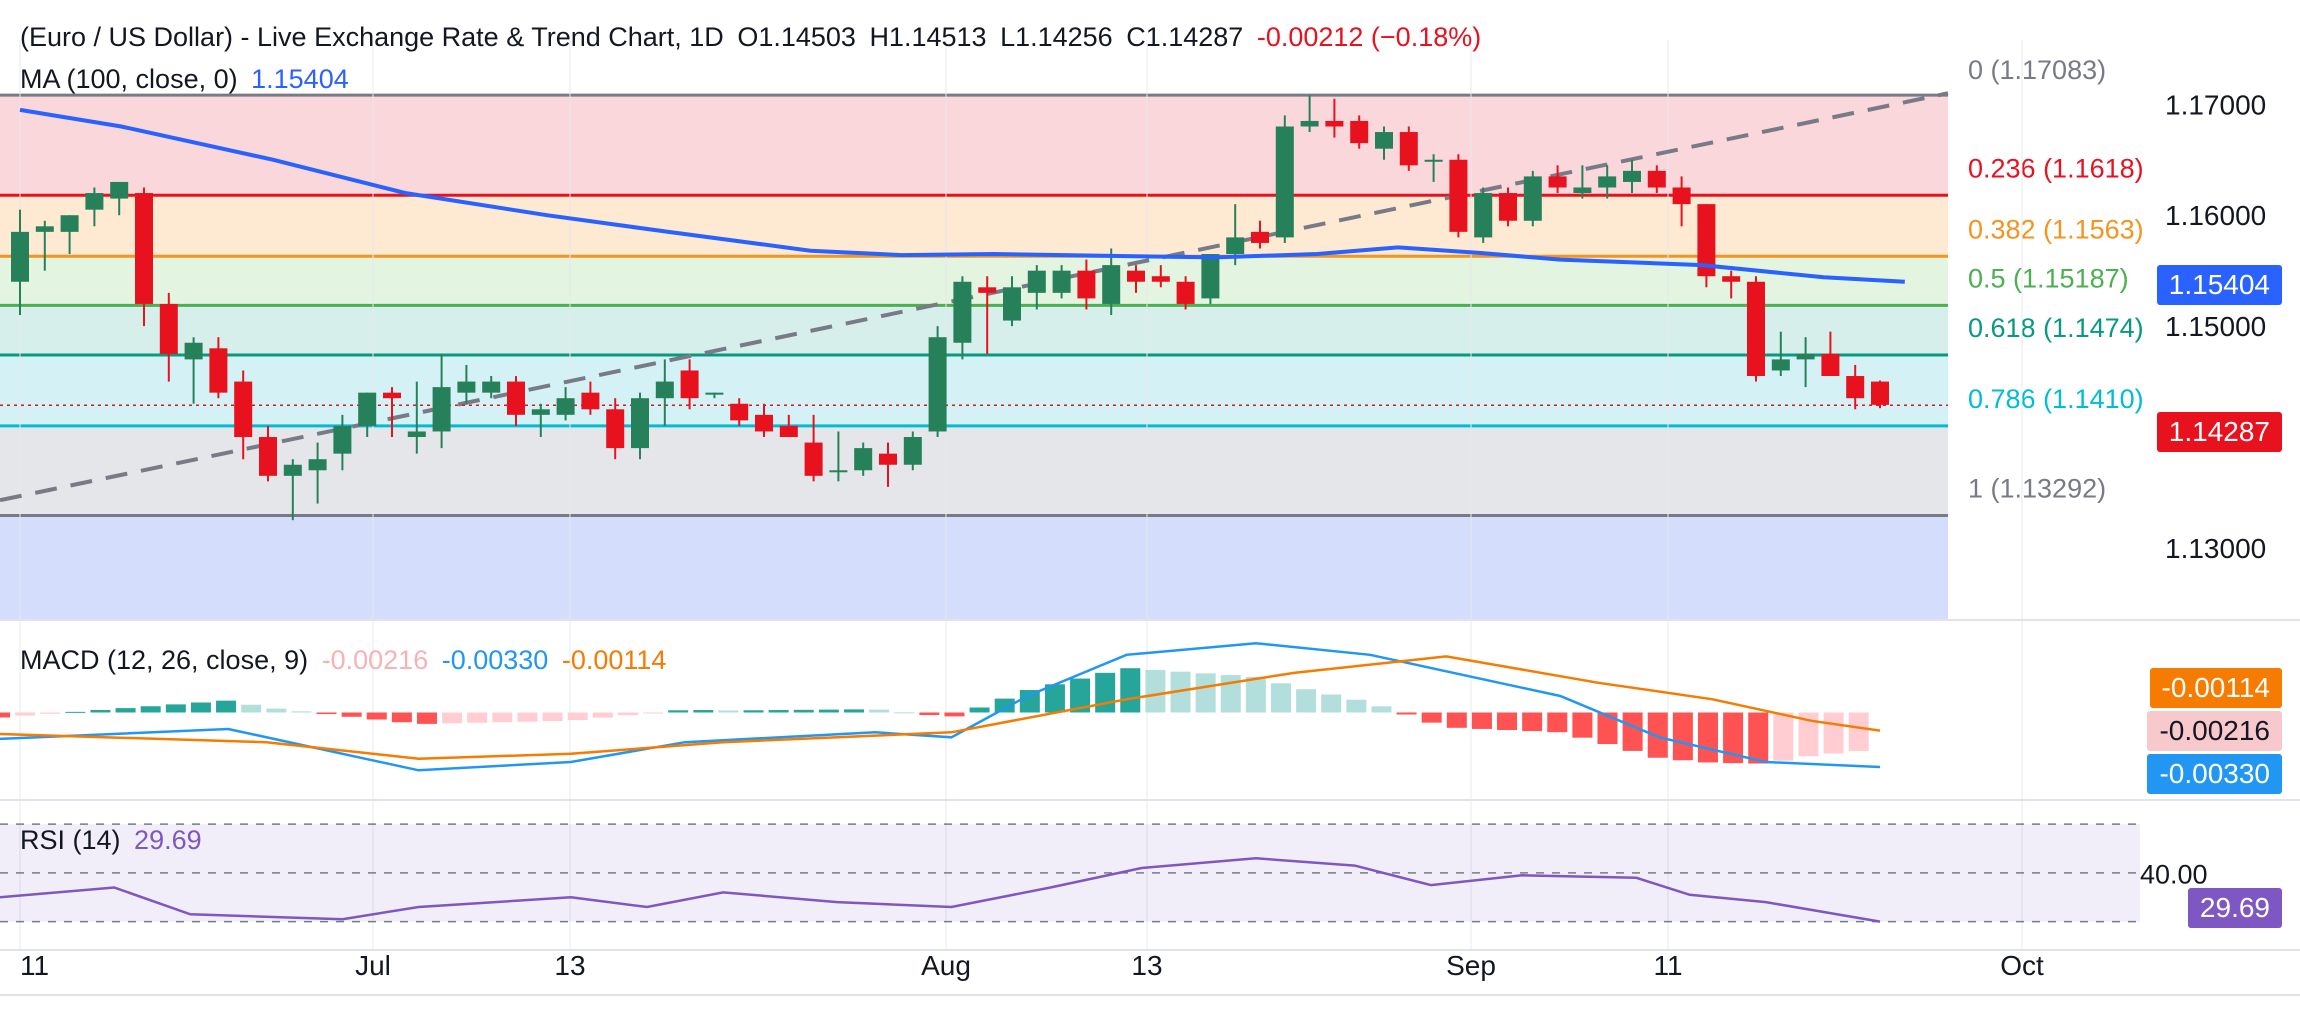 The height and width of the screenshot is (1030, 2300). I want to click on macd-signal-value: -0.00114, so click(614, 660).